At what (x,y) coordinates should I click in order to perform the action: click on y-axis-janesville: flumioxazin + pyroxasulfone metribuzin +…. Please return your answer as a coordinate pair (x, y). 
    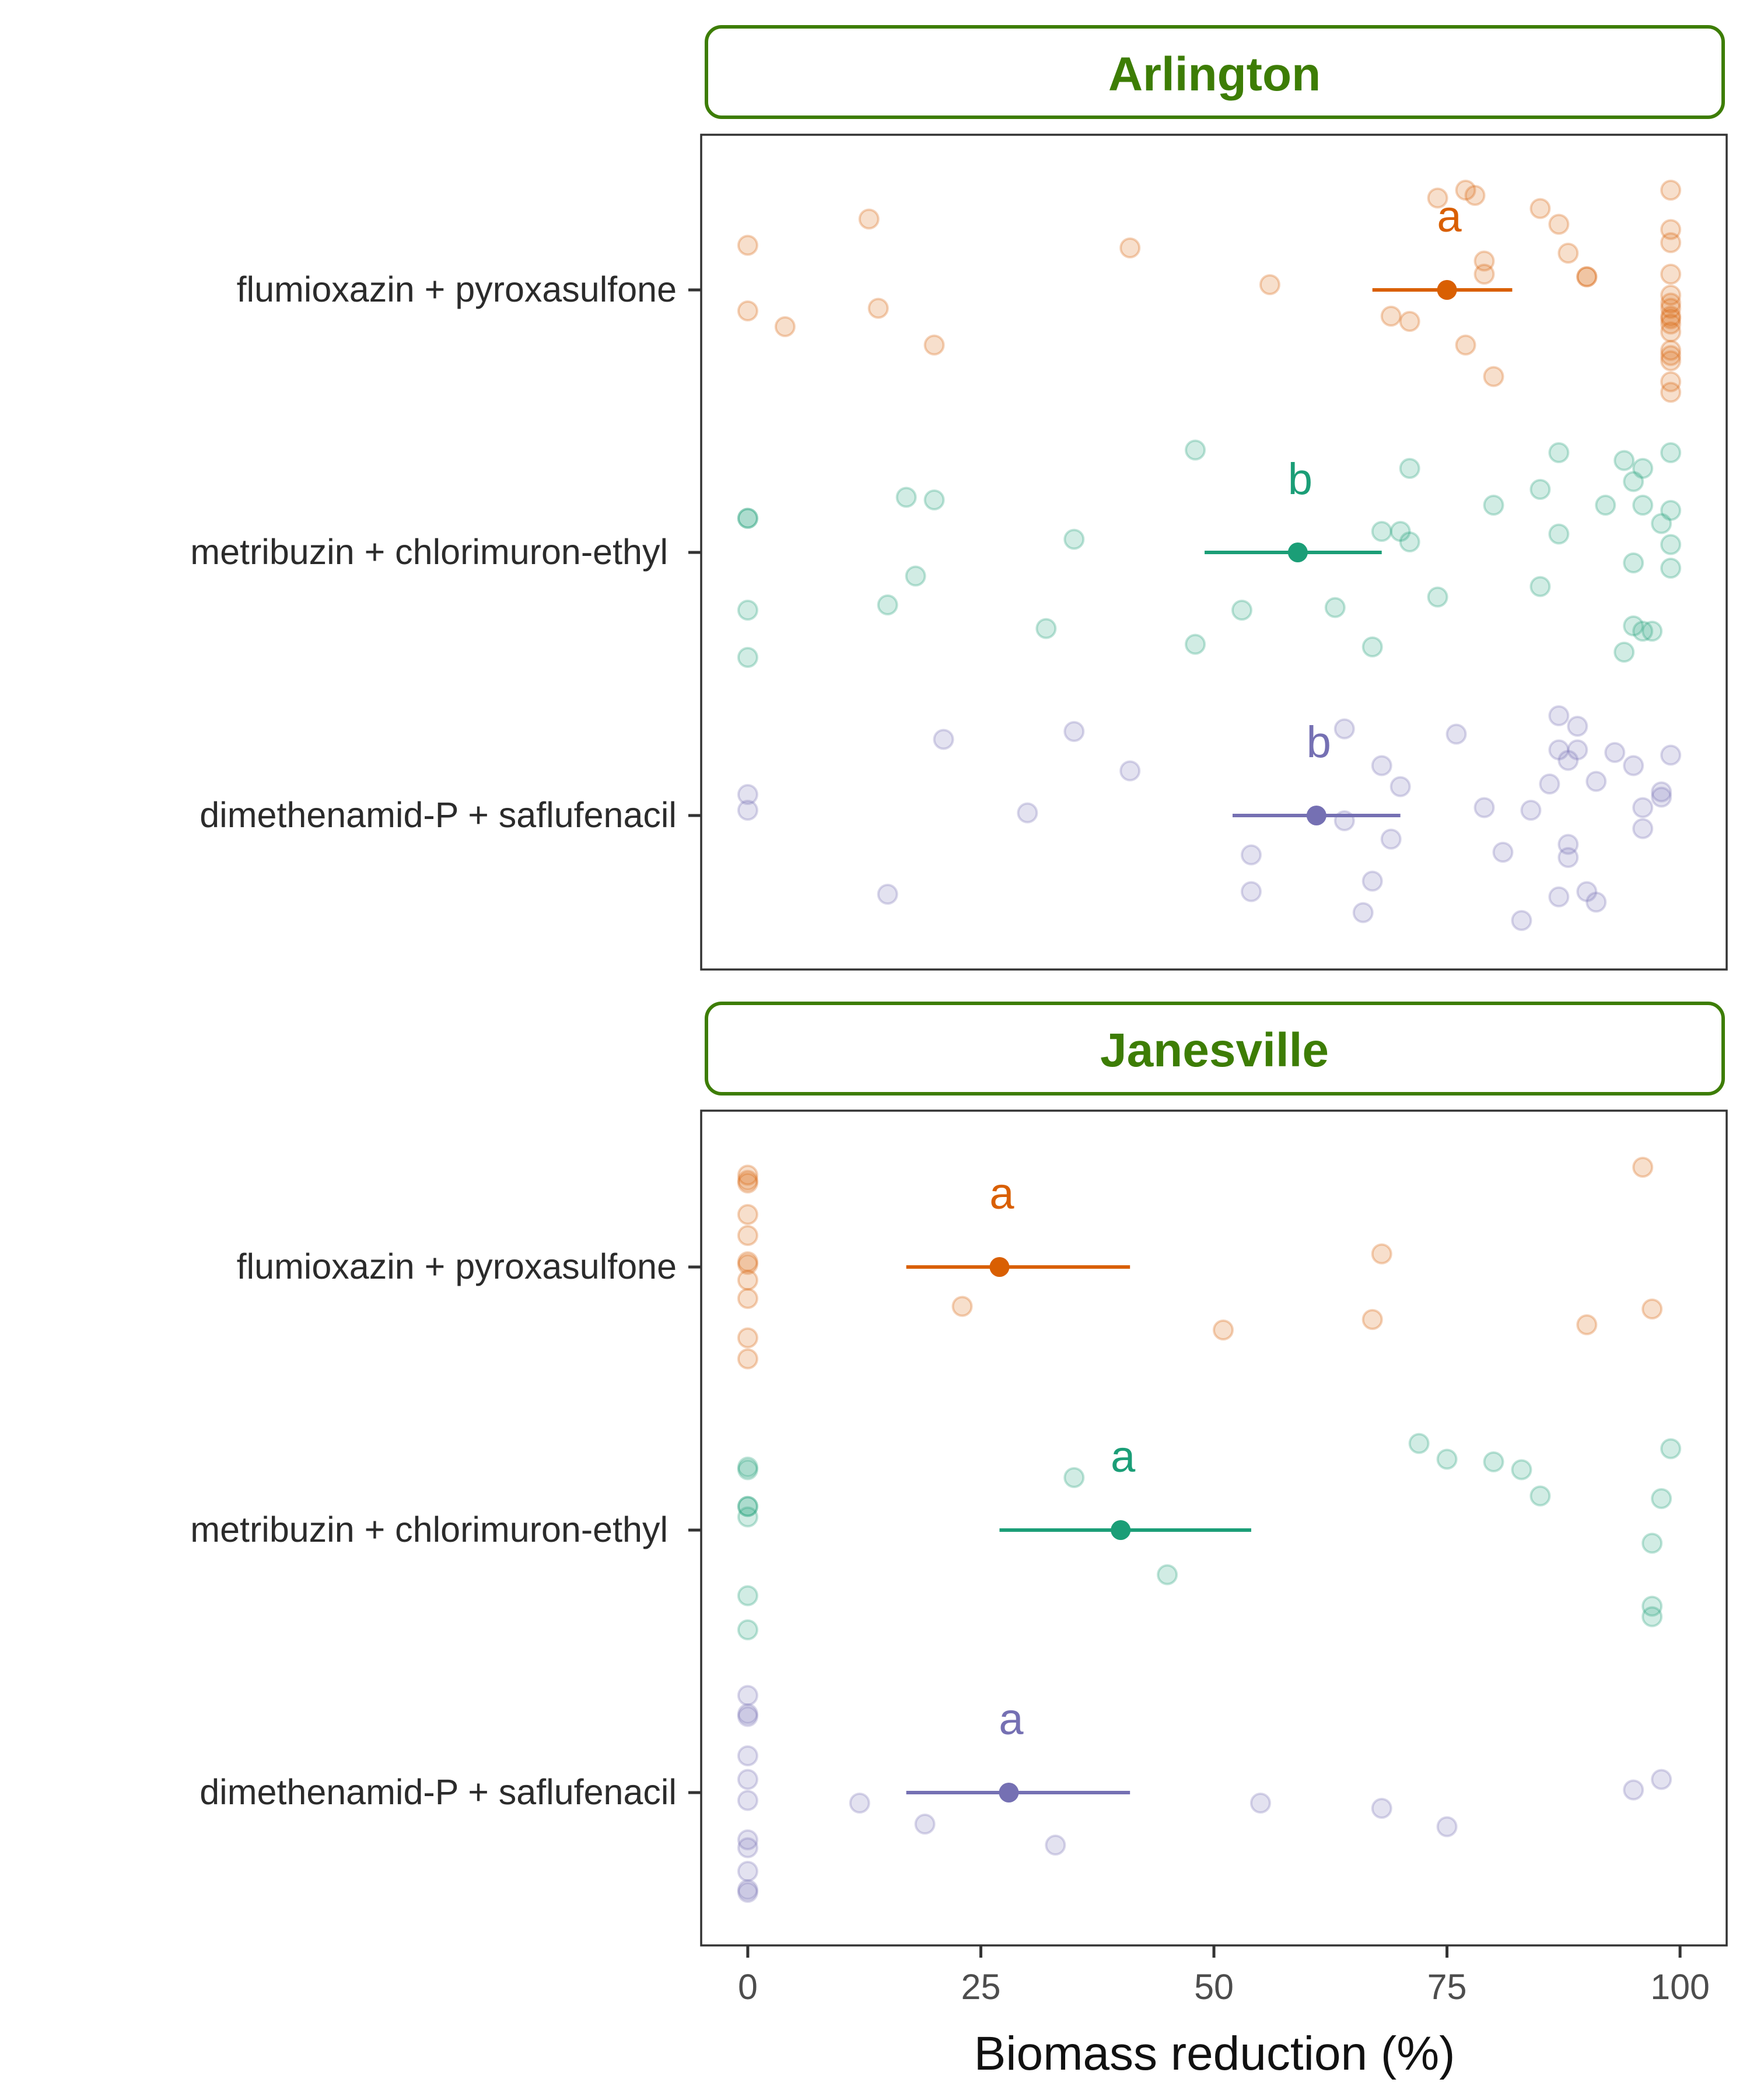
    Looking at the image, I should click on (445, 1529).